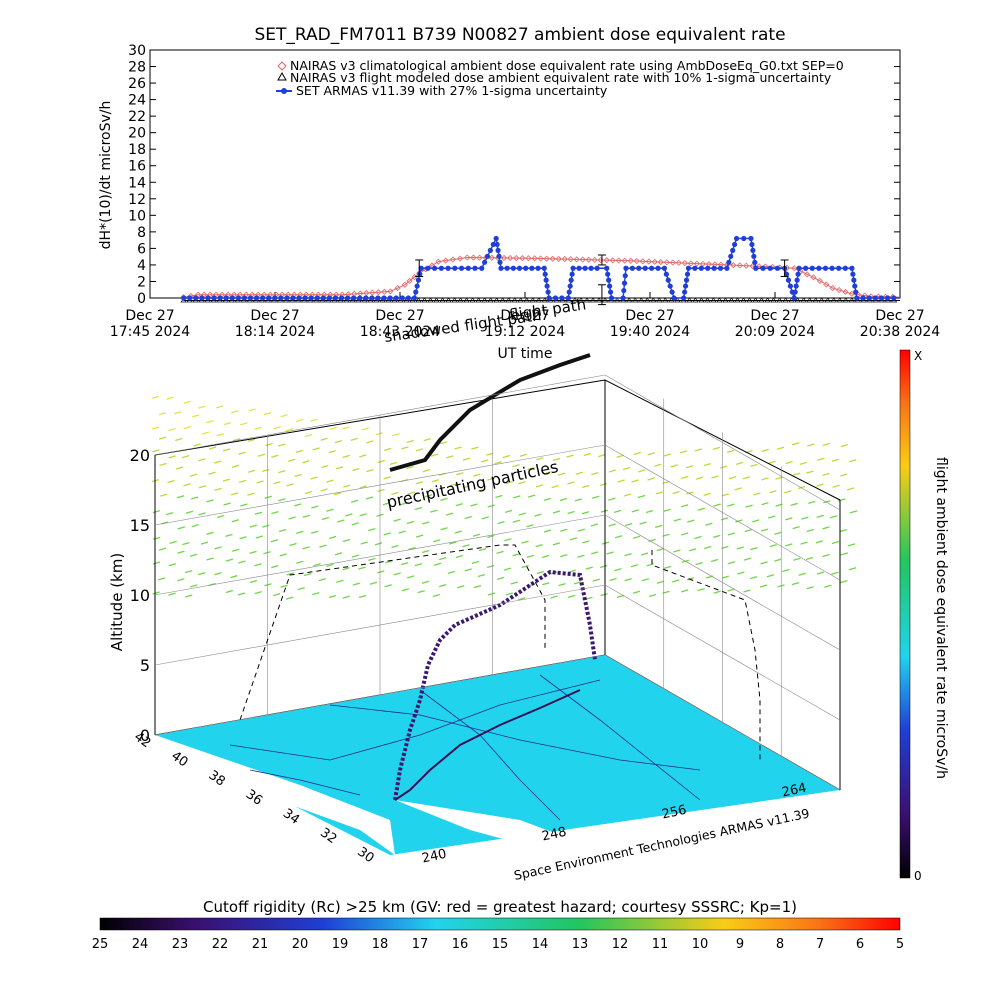  Describe the element at coordinates (145, 665) in the screenshot. I see `altitude-tick-label: 5` at that location.